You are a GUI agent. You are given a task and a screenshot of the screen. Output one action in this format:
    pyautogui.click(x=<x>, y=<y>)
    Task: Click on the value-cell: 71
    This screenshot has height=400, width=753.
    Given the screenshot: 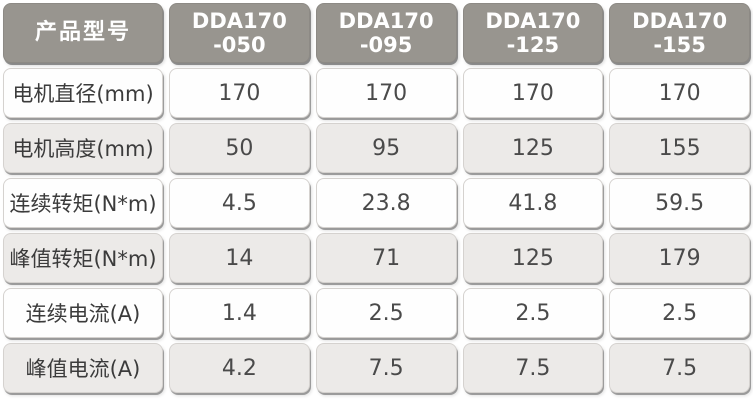 What is the action you would take?
    pyautogui.click(x=386, y=258)
    